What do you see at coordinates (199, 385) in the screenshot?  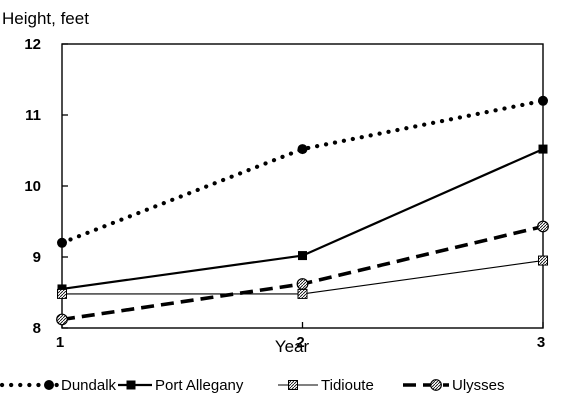 I see `legend-label: Port Allegany` at bounding box center [199, 385].